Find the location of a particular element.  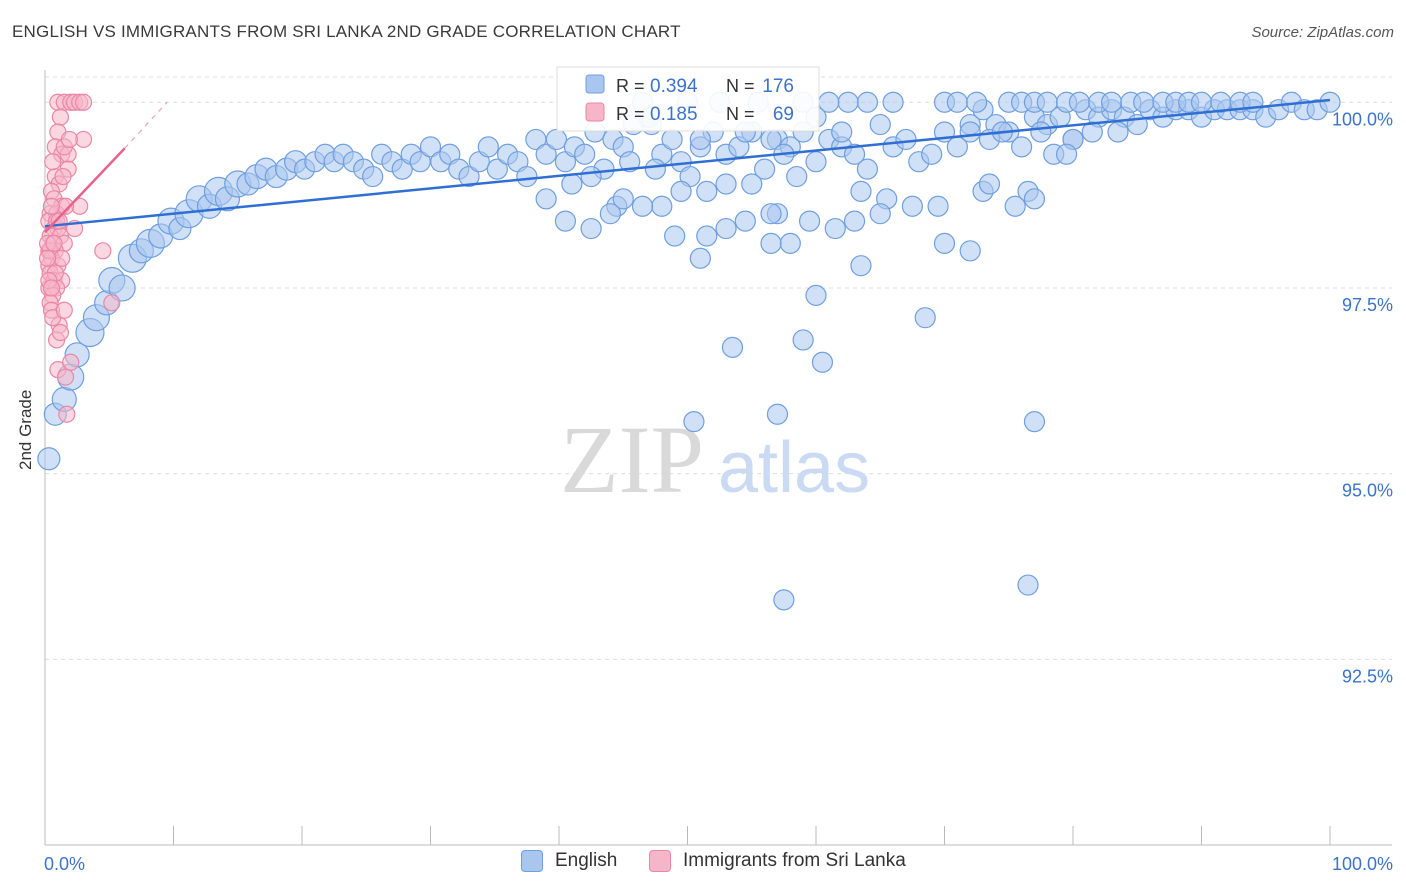

legend-item-english: English is located at coordinates (569, 861).